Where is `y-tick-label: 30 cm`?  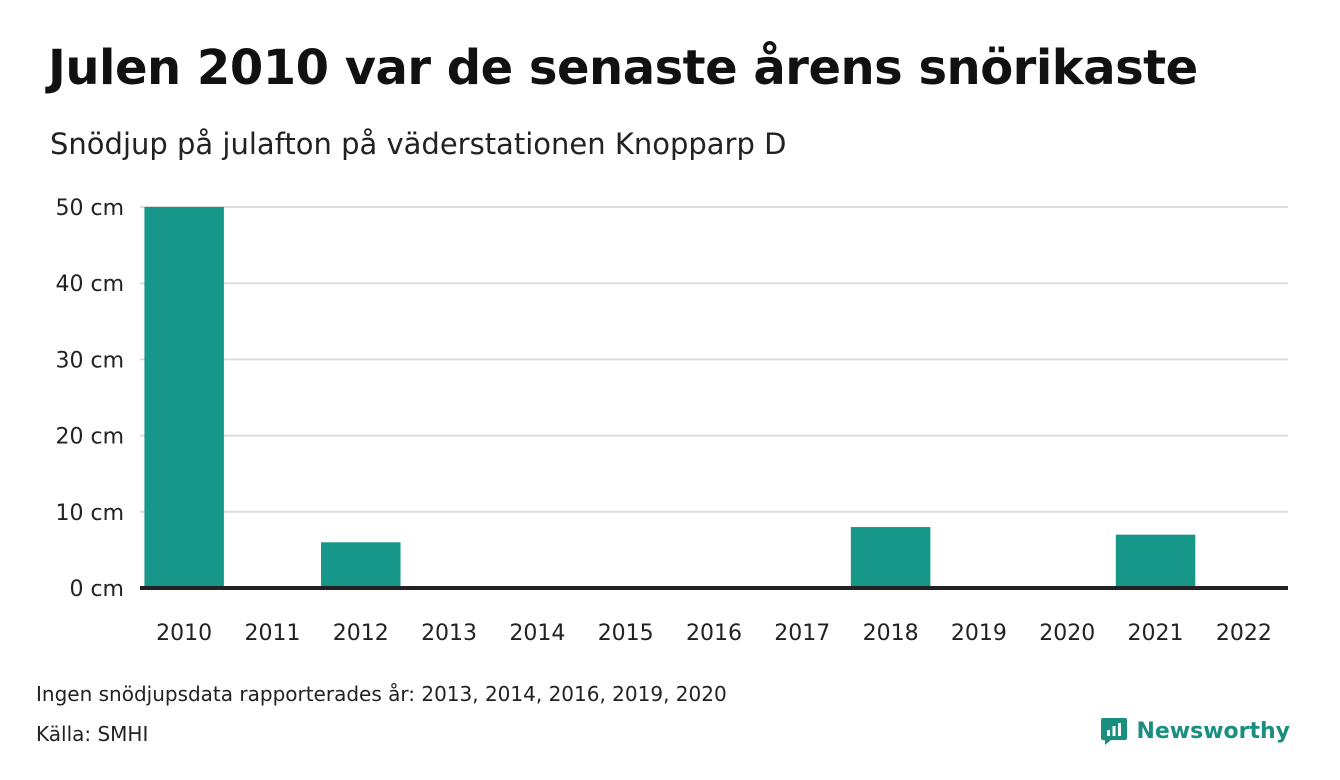 y-tick-label: 30 cm is located at coordinates (89, 360).